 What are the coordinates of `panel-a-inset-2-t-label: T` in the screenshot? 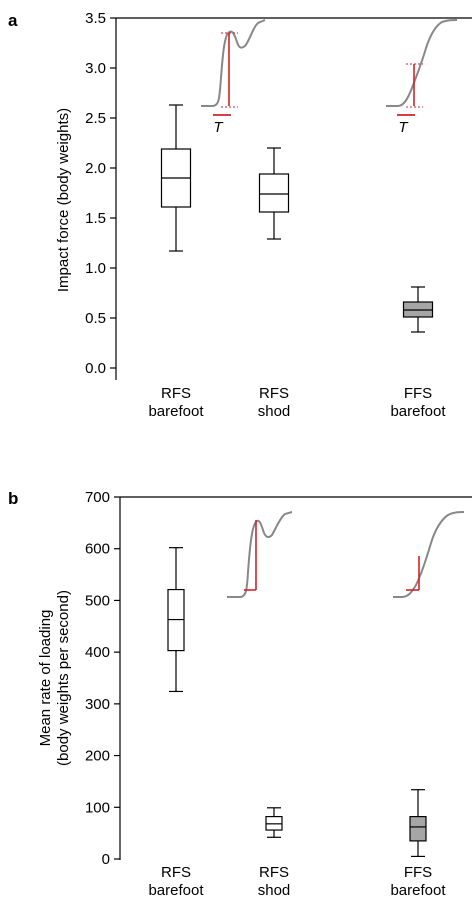 It's located at (403, 127).